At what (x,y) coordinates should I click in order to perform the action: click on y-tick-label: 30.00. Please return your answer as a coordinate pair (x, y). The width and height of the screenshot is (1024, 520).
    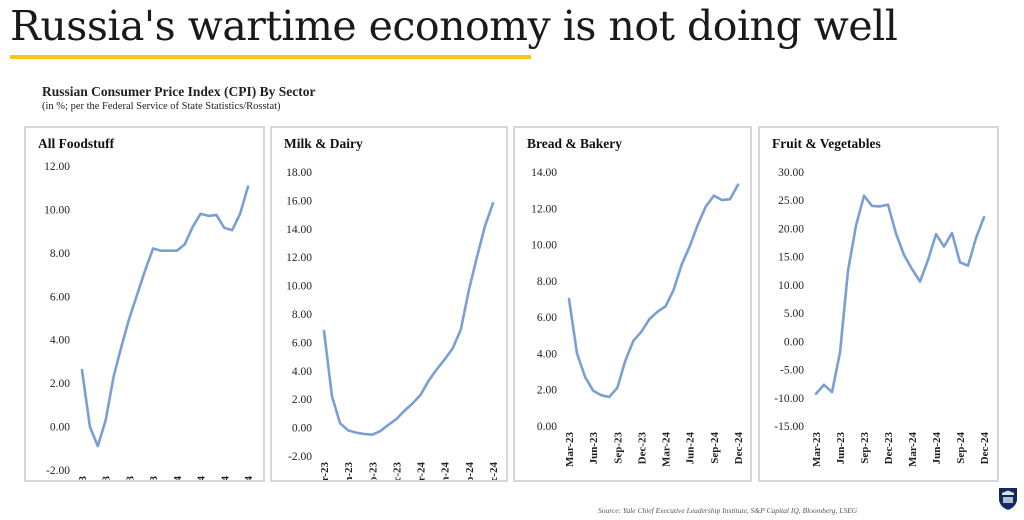
    Looking at the image, I should click on (791, 173).